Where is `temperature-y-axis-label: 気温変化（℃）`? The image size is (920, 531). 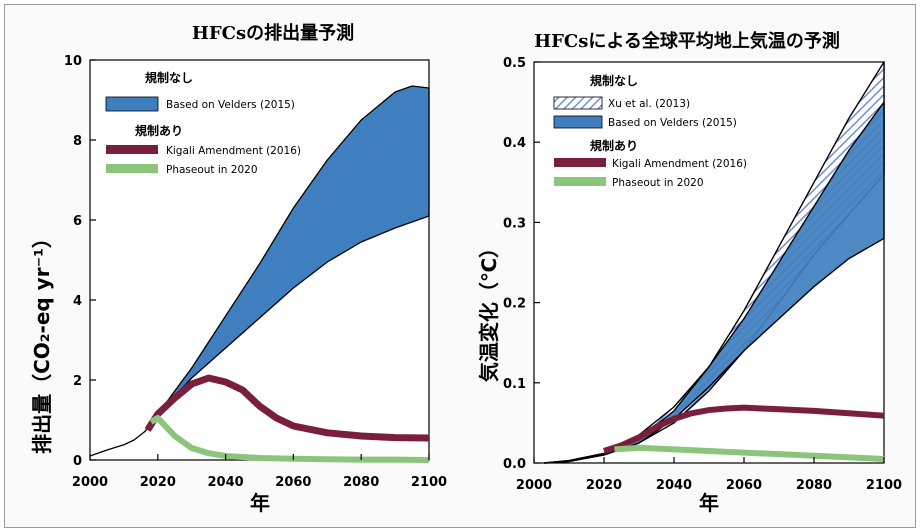
temperature-y-axis-label: 気温変化（℃） is located at coordinates (489, 310).